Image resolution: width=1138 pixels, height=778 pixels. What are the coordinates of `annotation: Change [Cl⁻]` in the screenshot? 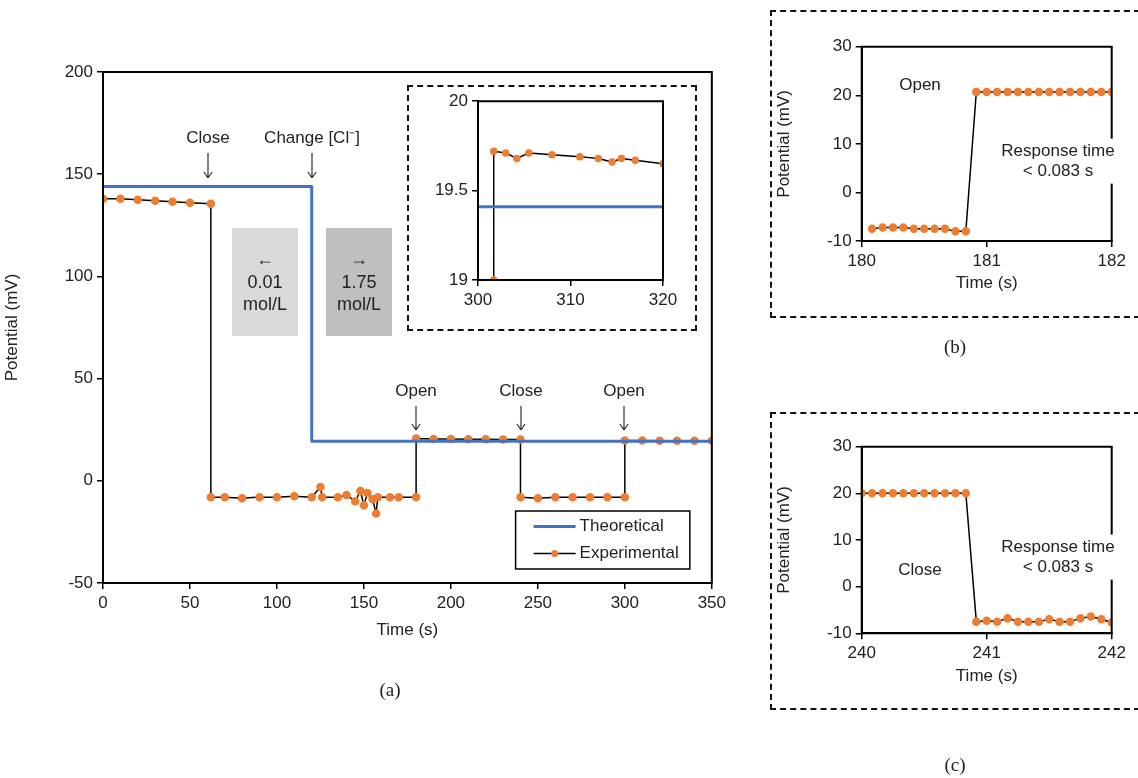 It's located at (312, 138).